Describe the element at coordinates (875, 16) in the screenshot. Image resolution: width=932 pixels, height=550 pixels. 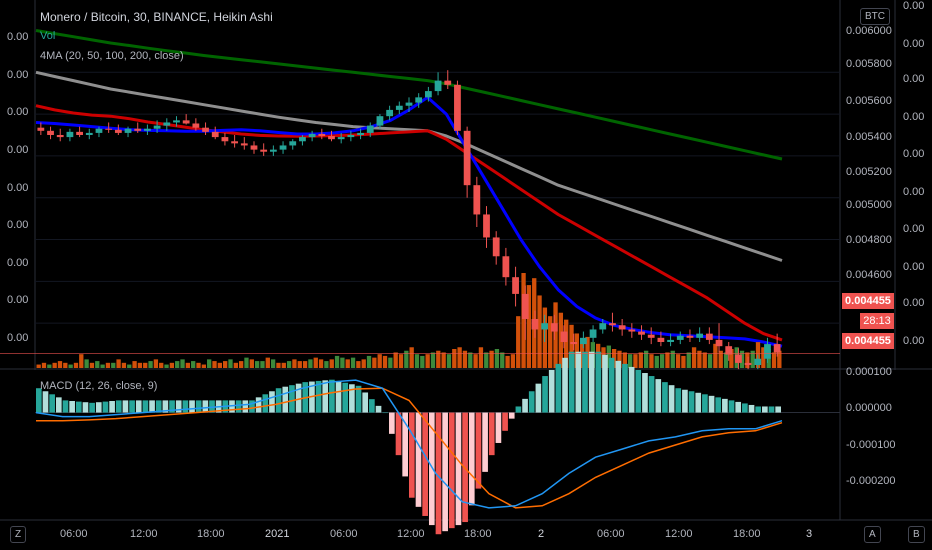
I see `currency-badge: BTC` at that location.